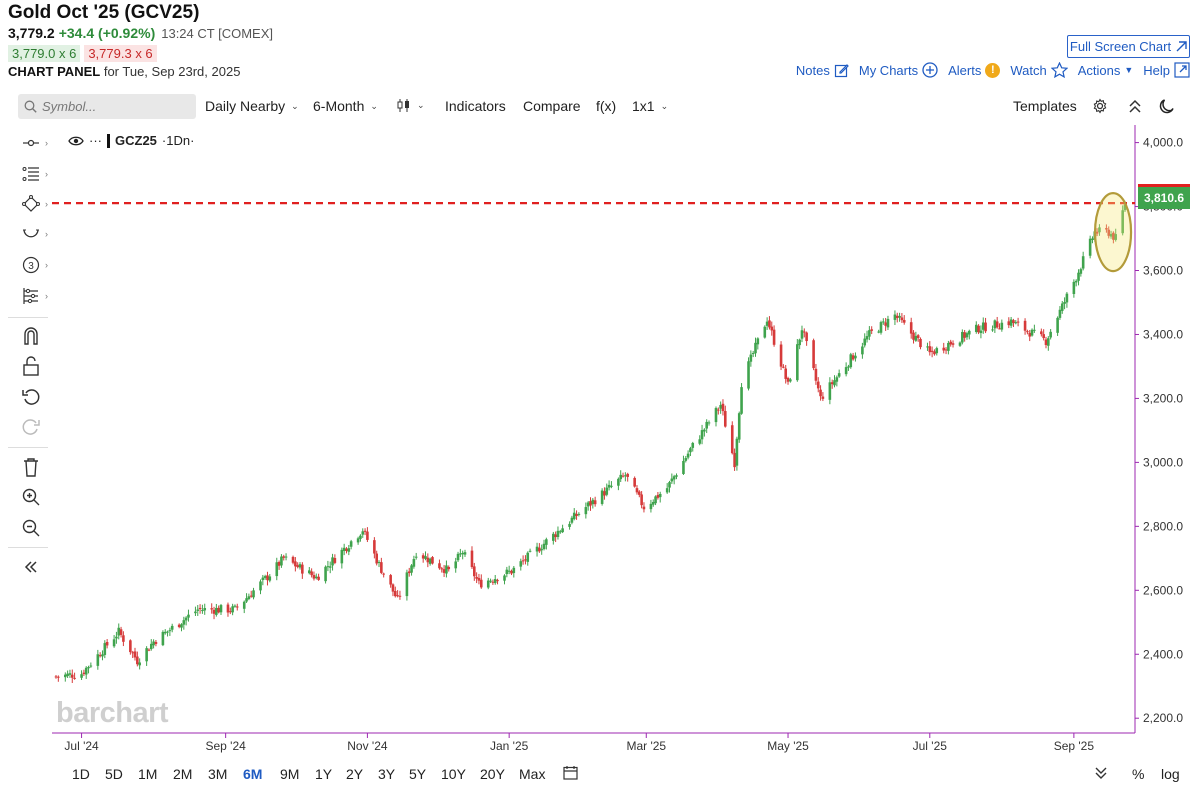 Image resolution: width=1200 pixels, height=793 pixels. Describe the element at coordinates (31, 567) in the screenshot. I see `collapse-sidebar-button` at that location.